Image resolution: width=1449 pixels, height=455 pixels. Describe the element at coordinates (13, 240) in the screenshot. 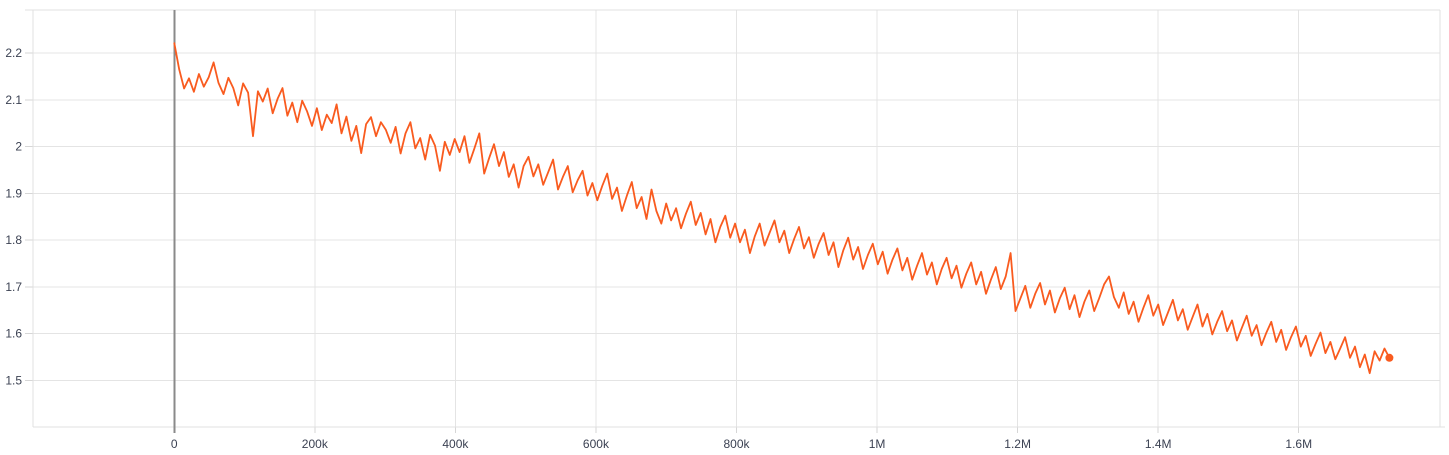

I see `y-tick-label: 1.8` at that location.